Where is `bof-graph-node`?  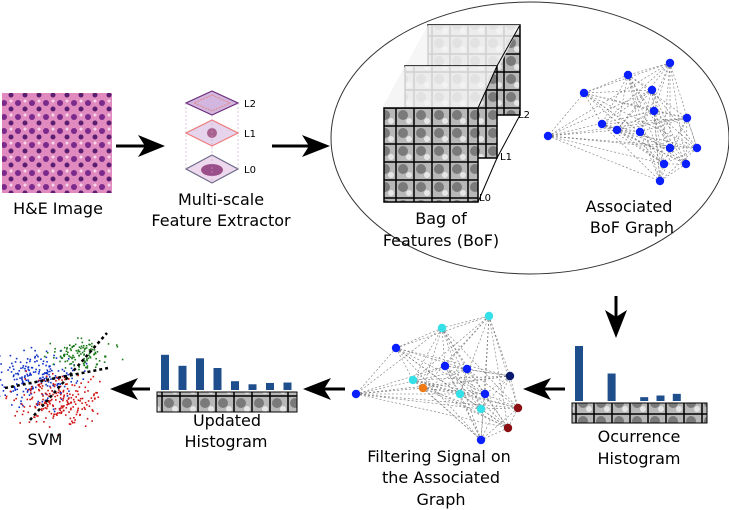 bof-graph-node is located at coordinates (697, 148).